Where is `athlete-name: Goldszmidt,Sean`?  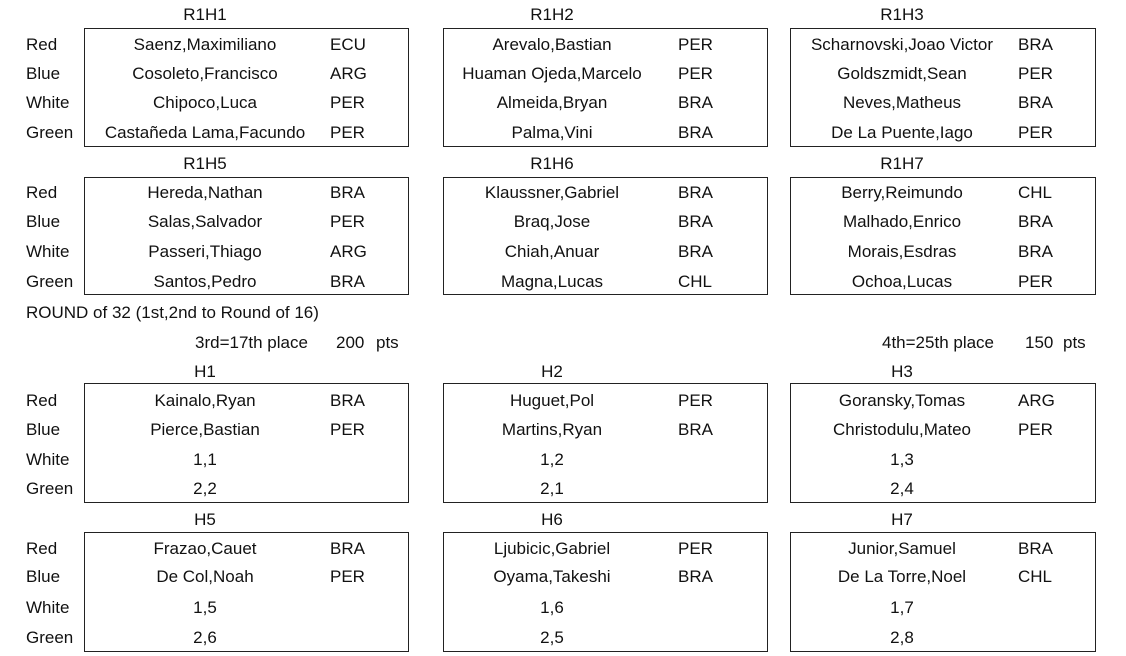
athlete-name: Goldszmidt,Sean is located at coordinates (902, 73).